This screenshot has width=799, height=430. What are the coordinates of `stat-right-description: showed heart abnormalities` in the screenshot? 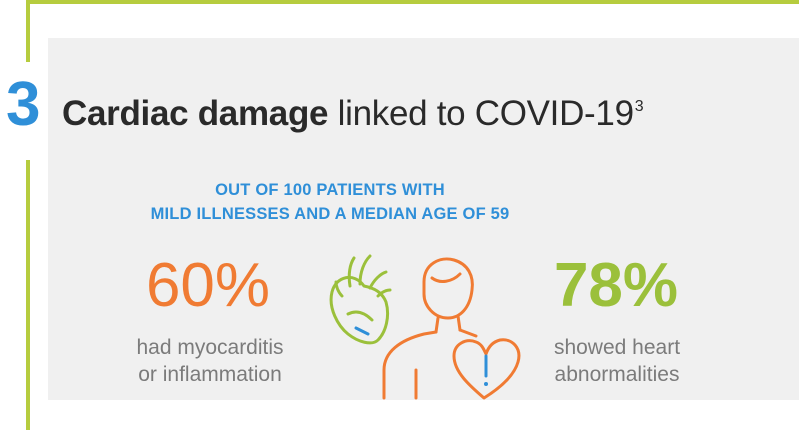 It's located at (617, 361).